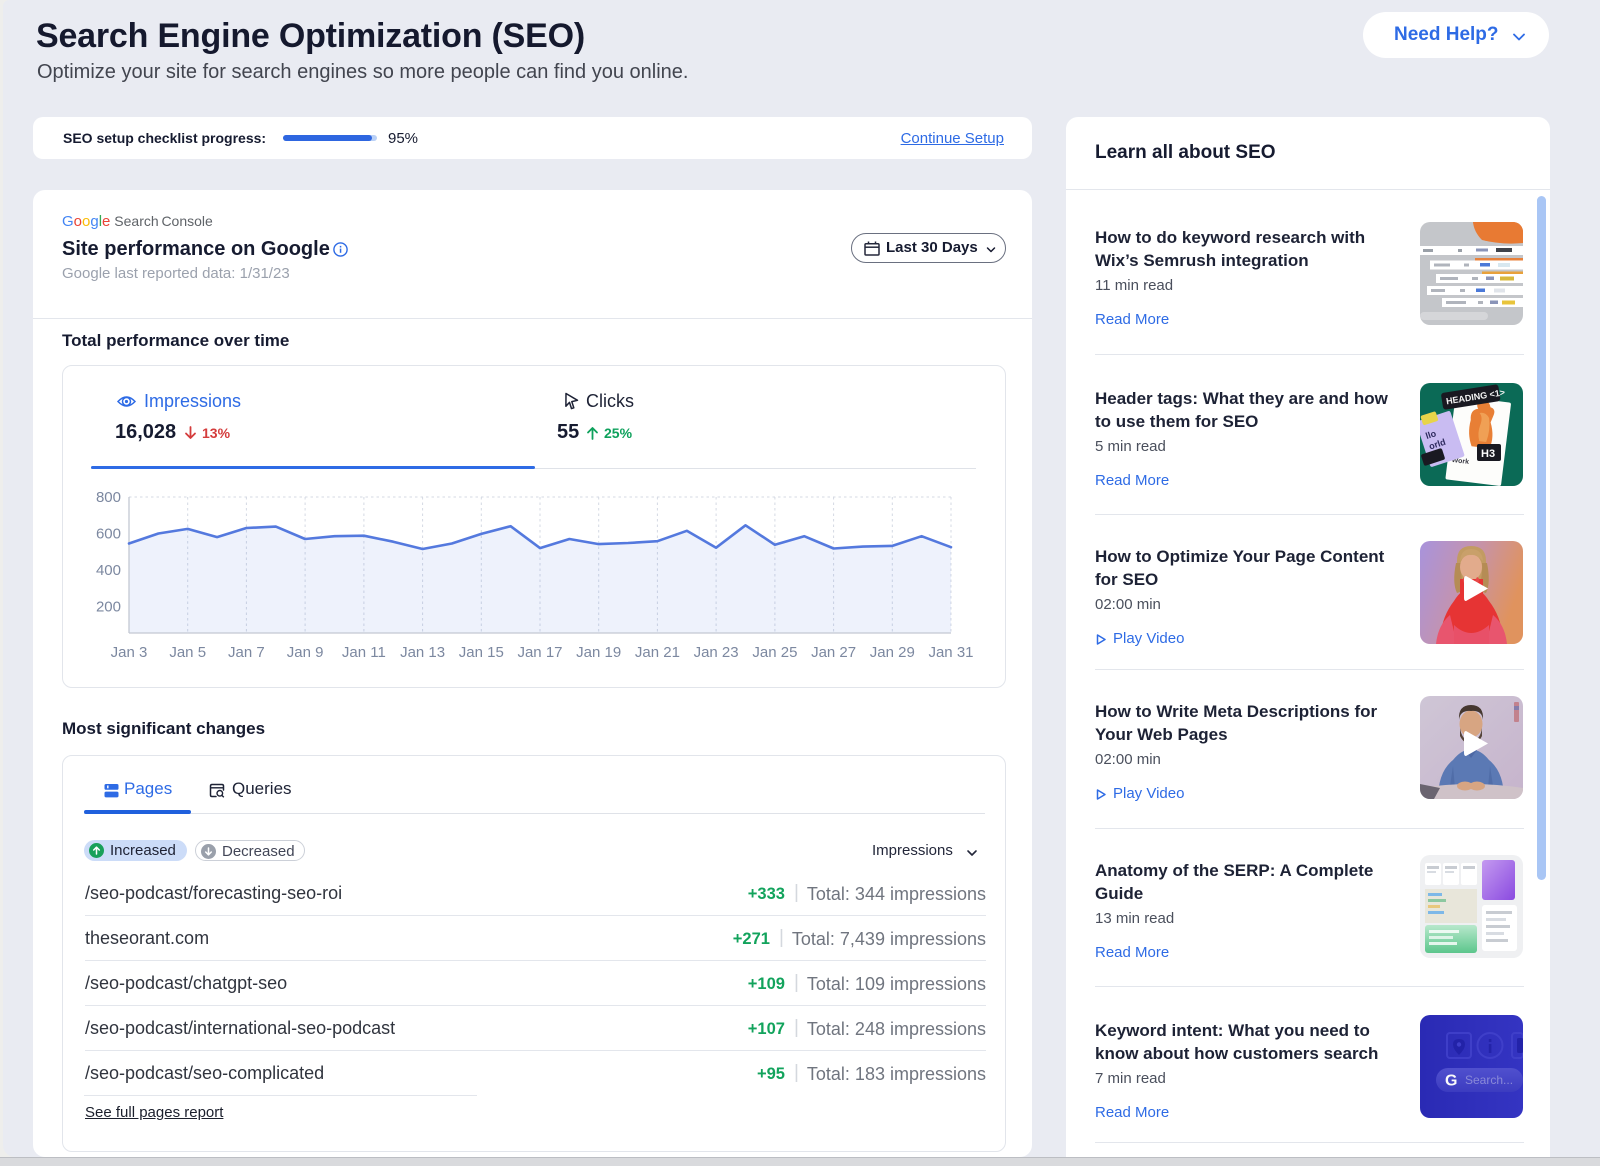 This screenshot has width=1600, height=1166. I want to click on svg-text: llo, so click(1431, 434).